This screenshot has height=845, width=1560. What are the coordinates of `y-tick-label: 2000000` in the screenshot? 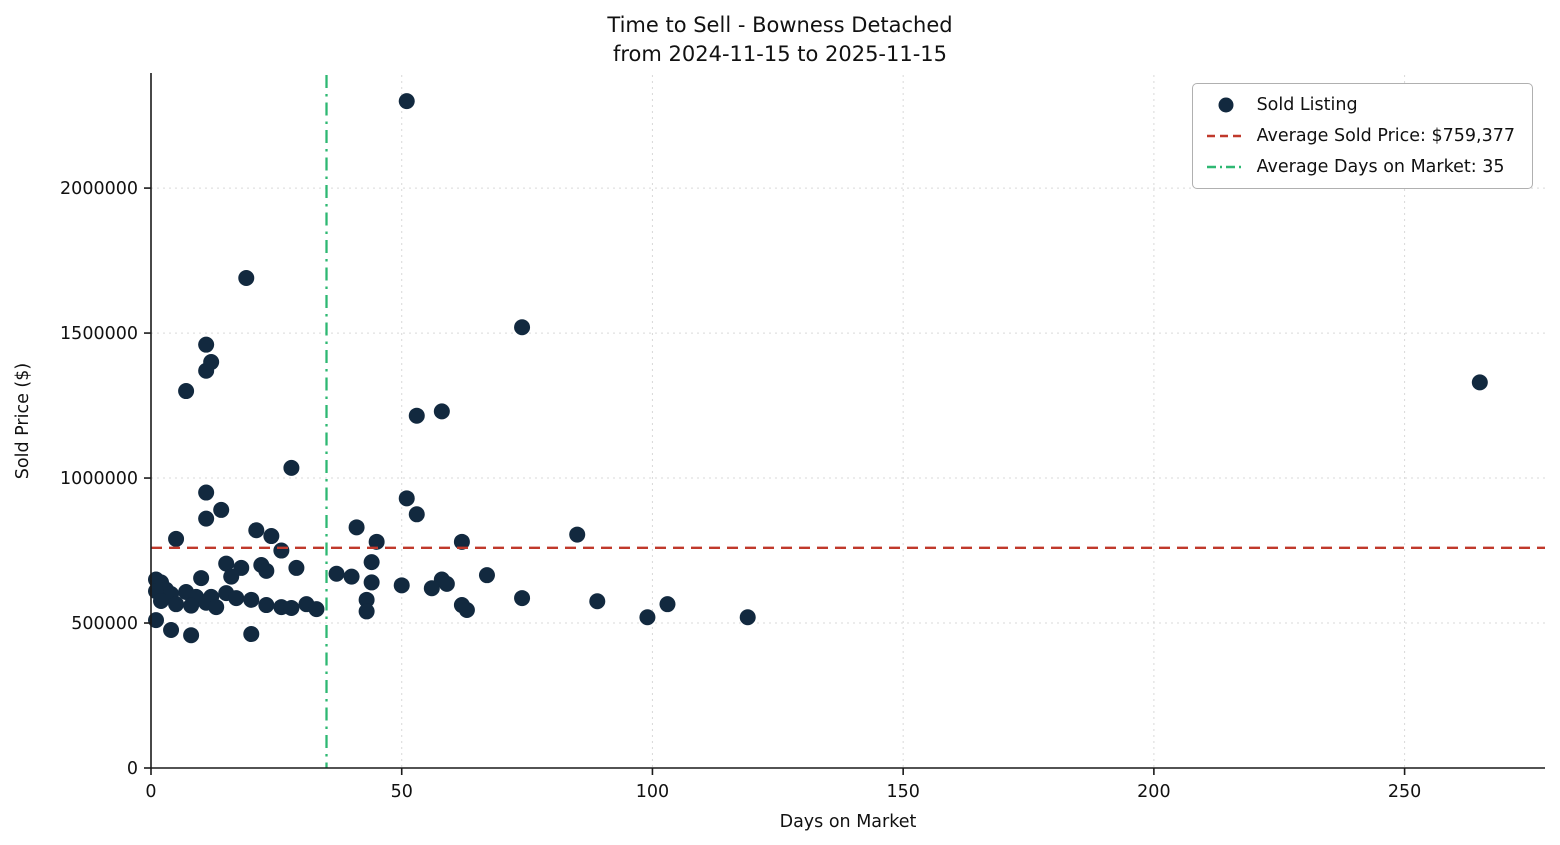 It's located at (99, 189).